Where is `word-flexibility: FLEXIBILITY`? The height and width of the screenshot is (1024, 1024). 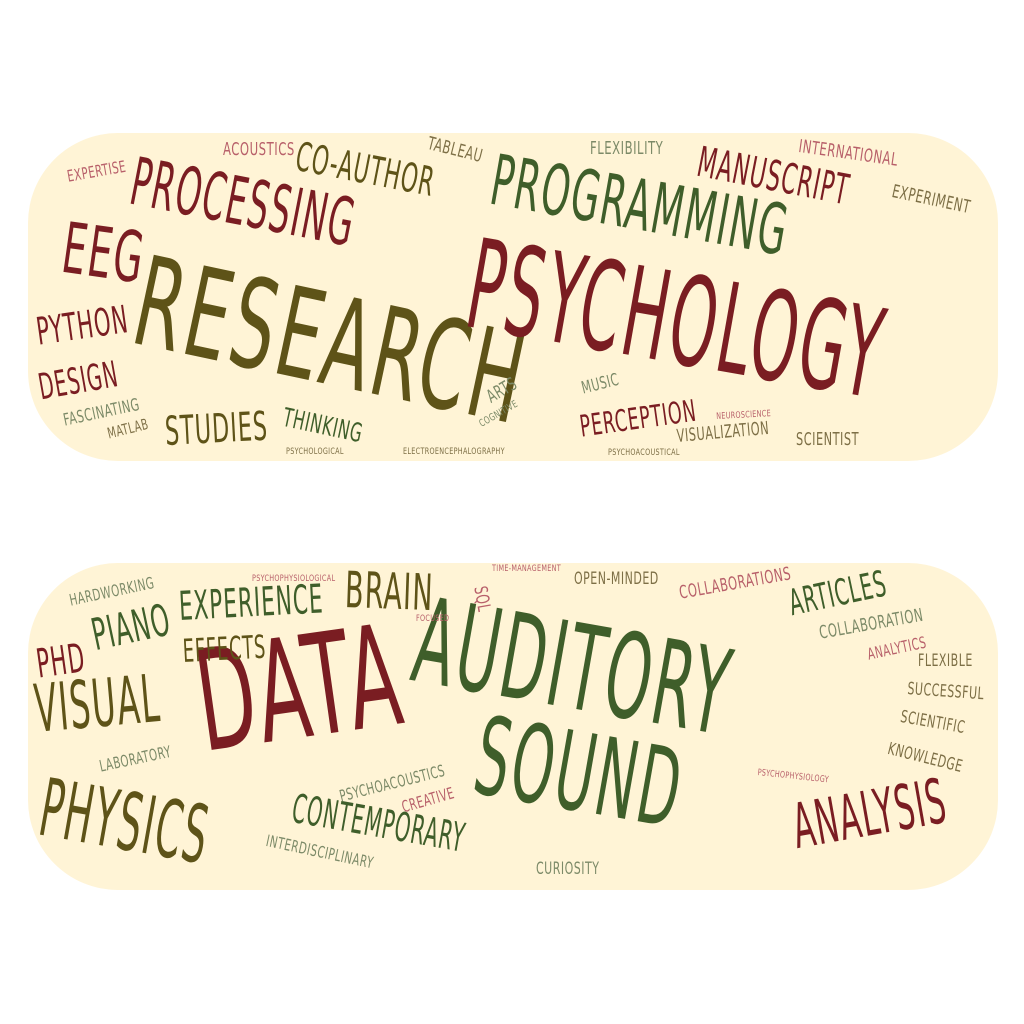 word-flexibility: FLEXIBILITY is located at coordinates (627, 148).